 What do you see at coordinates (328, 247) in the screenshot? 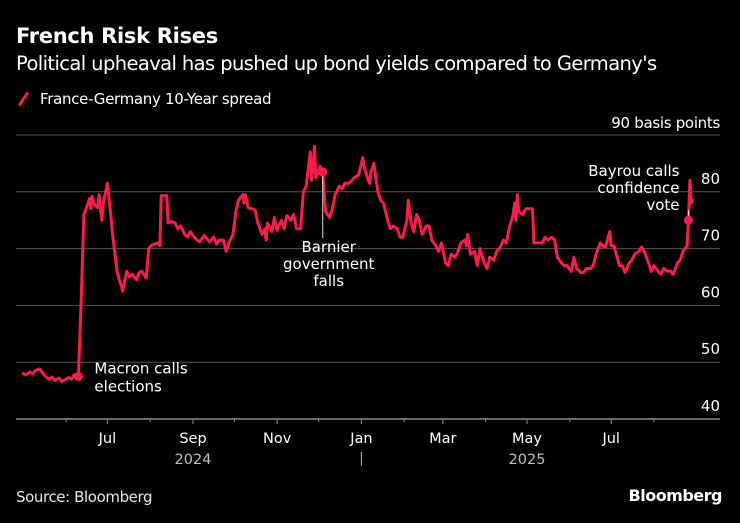
I see `annotation-text: Barnier` at bounding box center [328, 247].